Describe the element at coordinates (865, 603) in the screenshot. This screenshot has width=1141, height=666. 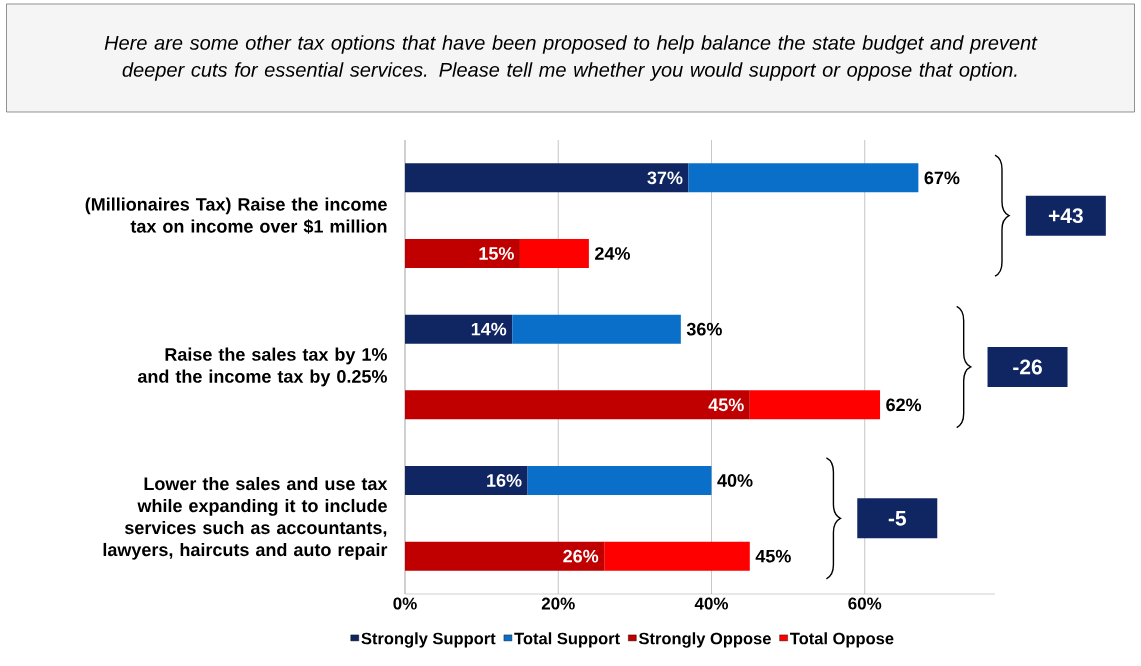
I see `x-tick-label: 60%` at that location.